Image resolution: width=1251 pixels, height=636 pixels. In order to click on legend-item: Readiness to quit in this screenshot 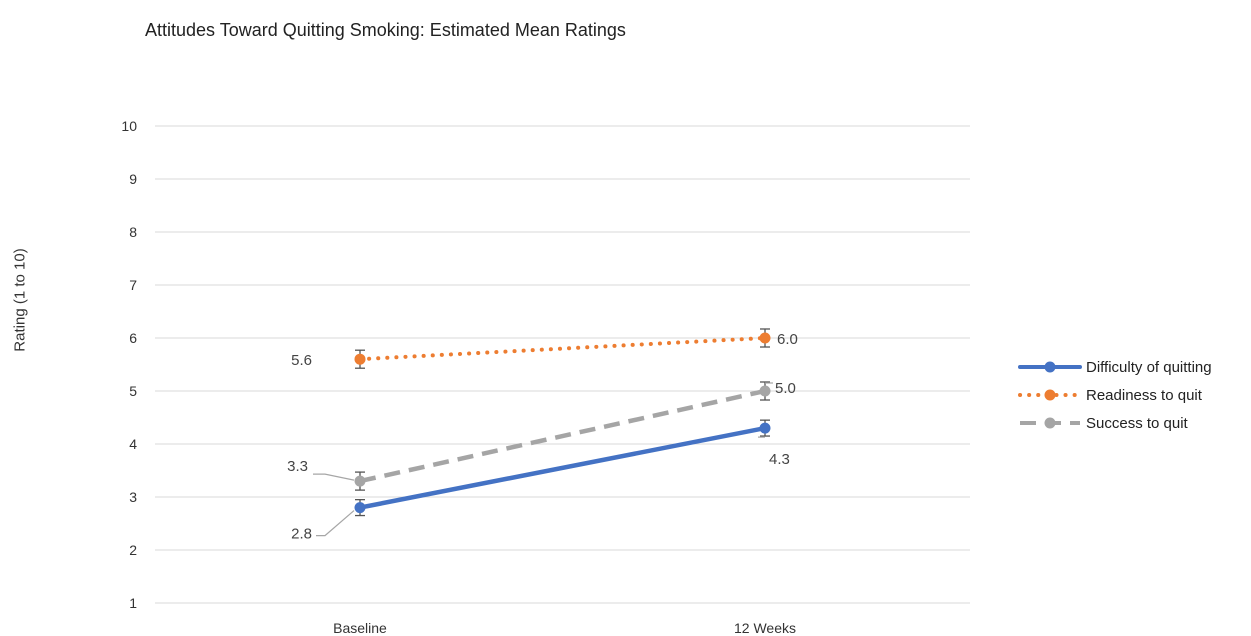, I will do `click(1115, 395)`.